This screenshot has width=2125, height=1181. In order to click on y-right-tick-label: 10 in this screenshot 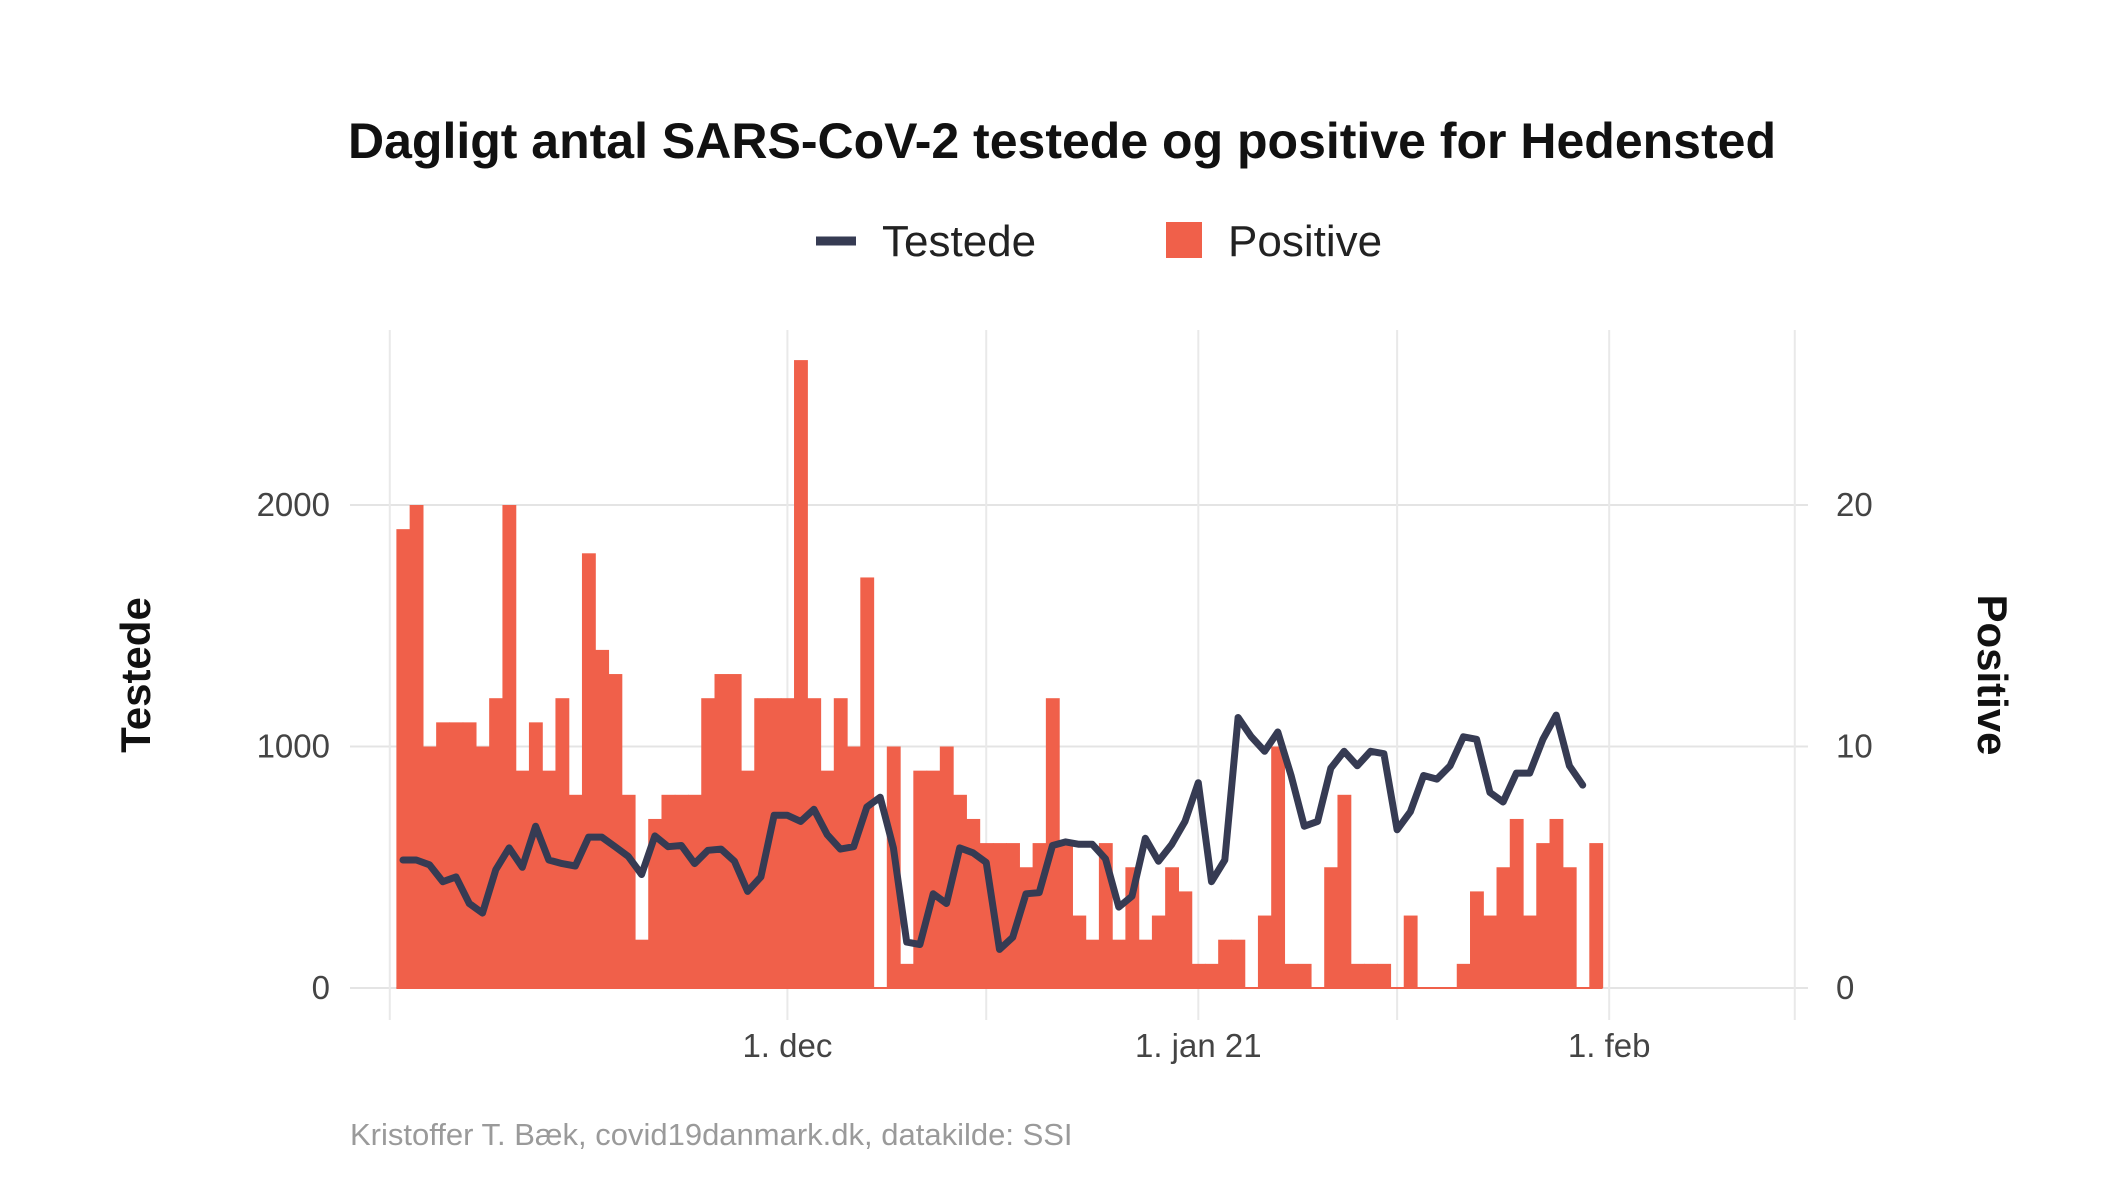, I will do `click(1854, 746)`.